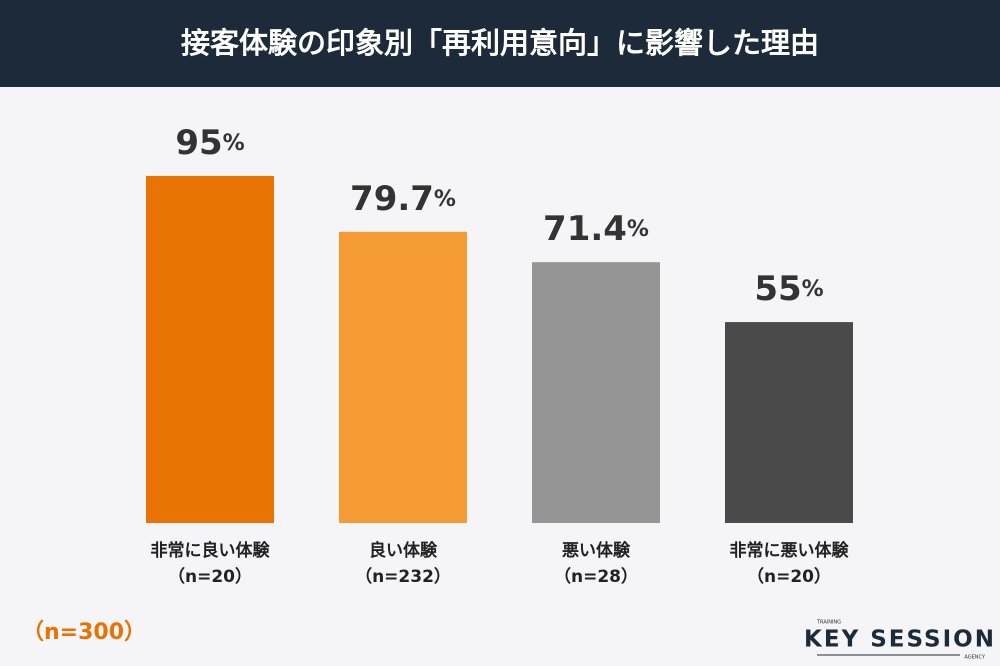  What do you see at coordinates (84, 632) in the screenshot?
I see `total-note: （n=300）` at bounding box center [84, 632].